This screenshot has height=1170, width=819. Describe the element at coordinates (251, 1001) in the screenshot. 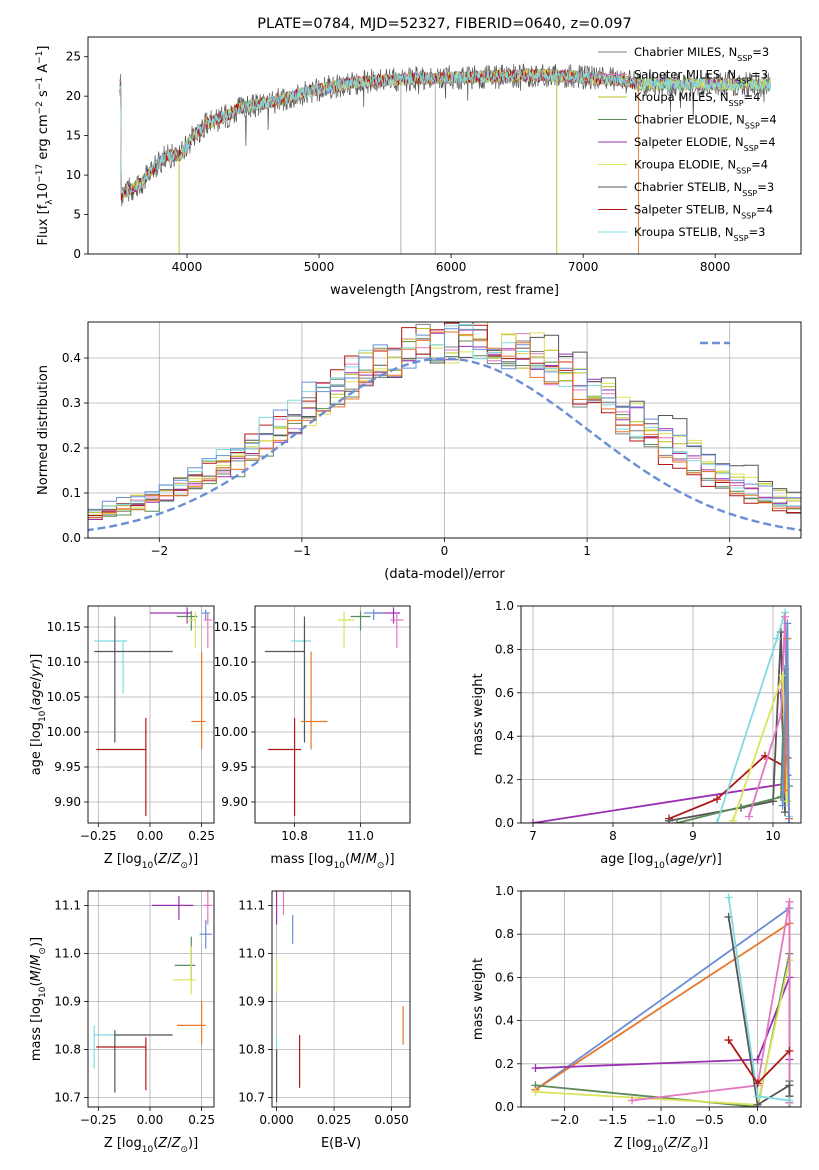

I see `y-tick-label: 10.9` at that location.